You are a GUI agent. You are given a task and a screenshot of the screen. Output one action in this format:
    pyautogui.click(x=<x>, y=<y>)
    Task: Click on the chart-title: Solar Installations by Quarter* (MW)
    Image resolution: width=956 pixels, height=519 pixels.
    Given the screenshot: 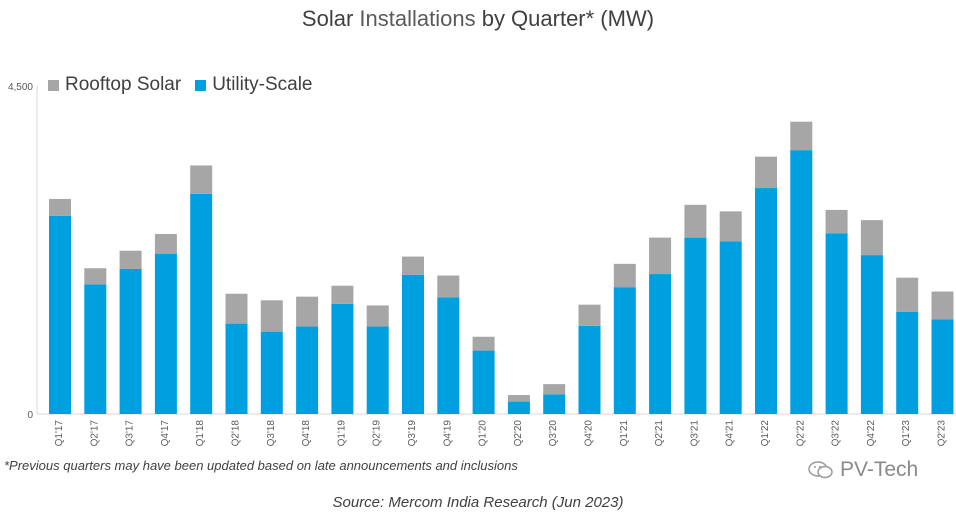 What is the action you would take?
    pyautogui.click(x=478, y=18)
    